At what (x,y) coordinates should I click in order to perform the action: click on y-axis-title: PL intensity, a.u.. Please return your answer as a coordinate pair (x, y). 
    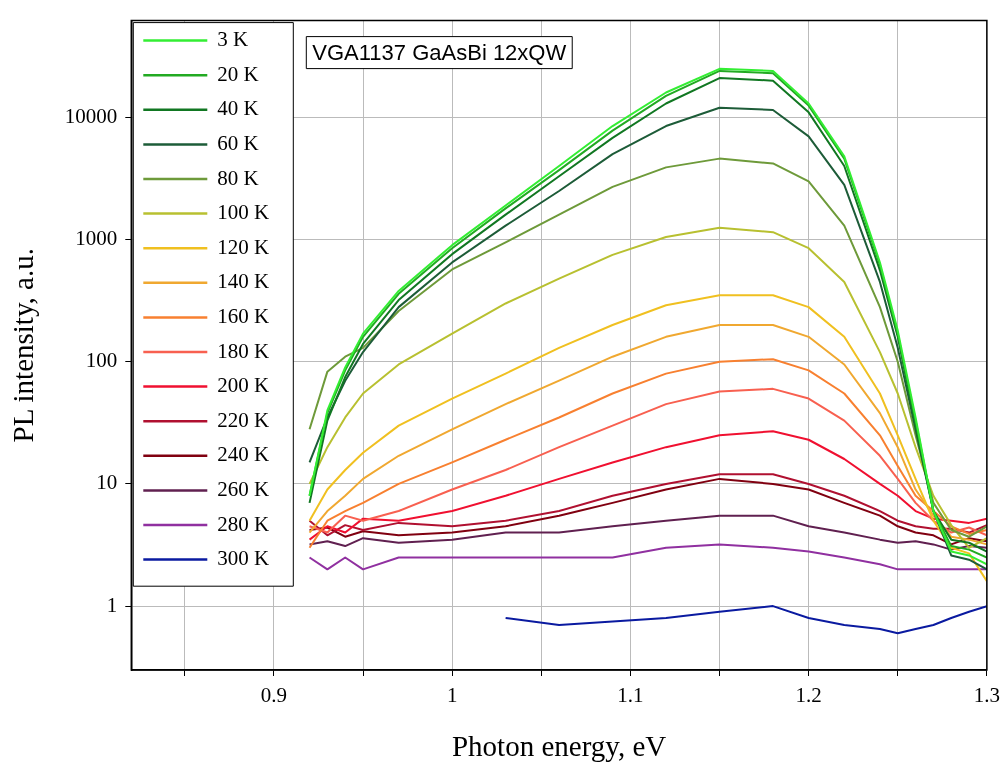
    Looking at the image, I should click on (23, 345).